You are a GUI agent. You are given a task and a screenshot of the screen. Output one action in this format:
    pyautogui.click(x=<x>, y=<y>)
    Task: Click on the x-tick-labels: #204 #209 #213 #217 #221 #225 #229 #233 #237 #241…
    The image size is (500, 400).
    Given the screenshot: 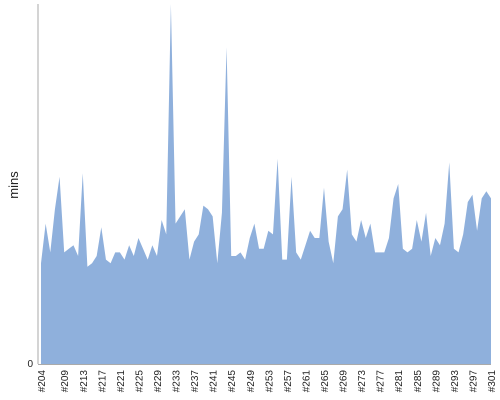 What is the action you would take?
    pyautogui.click(x=267, y=381)
    